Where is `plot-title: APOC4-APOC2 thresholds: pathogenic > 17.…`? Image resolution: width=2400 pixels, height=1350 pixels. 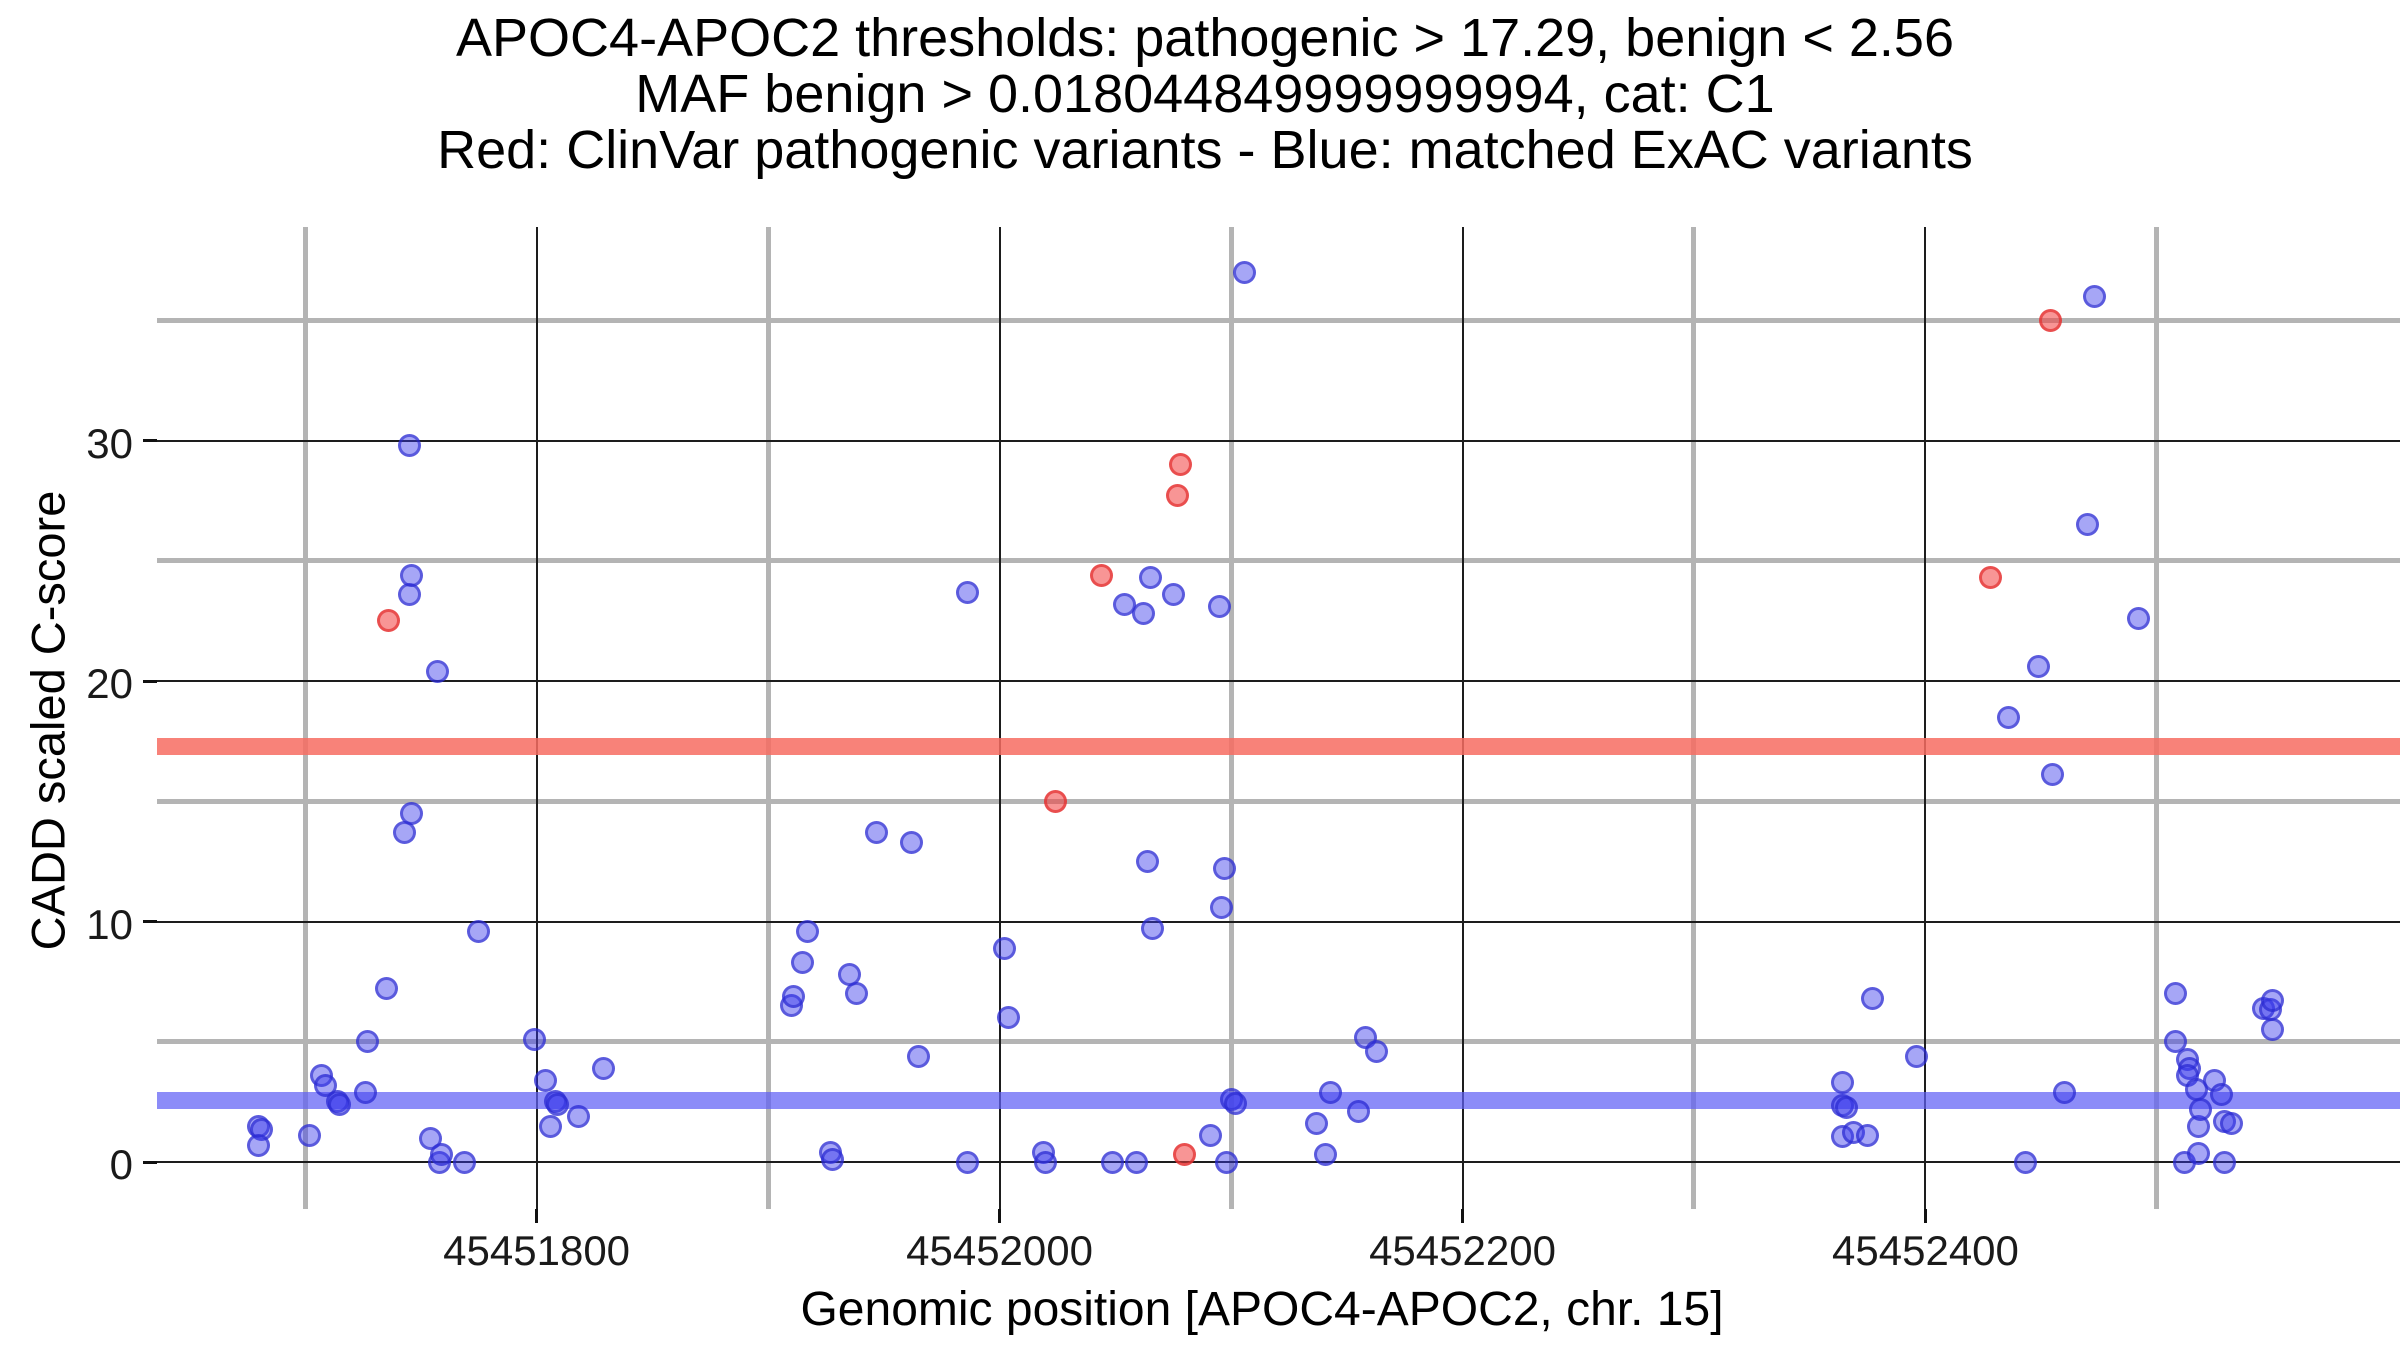
plot-title: APOC4-APOC2 thresholds: pathogenic > 17.… is located at coordinates (1200, 94).